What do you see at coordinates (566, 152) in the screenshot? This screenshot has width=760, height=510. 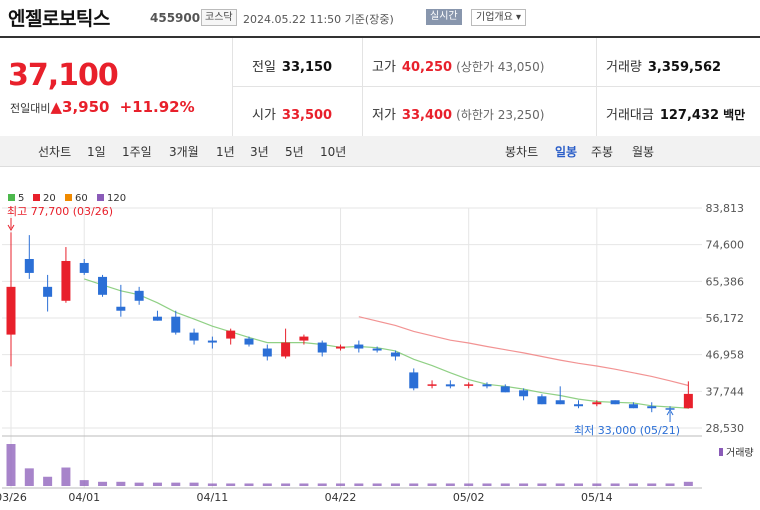 I see `tab-daily: 일봉` at bounding box center [566, 152].